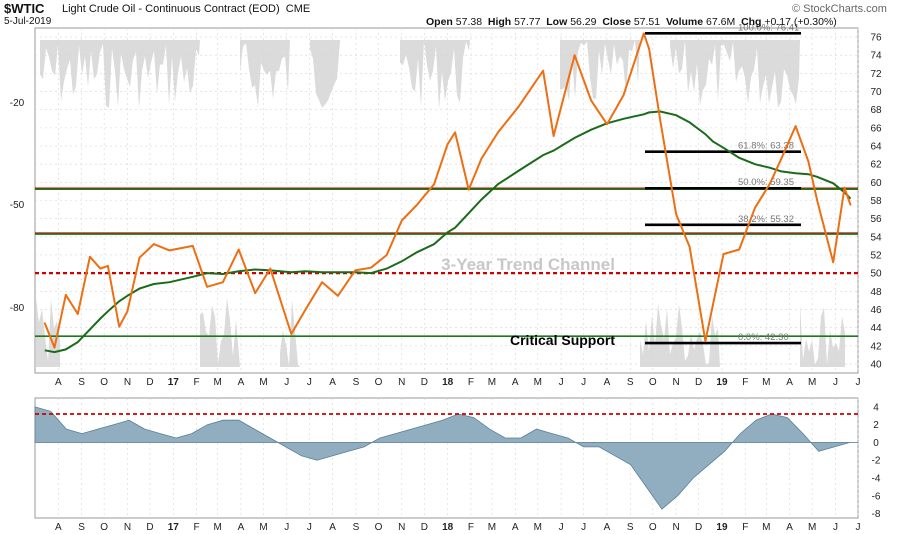 This screenshot has width=900, height=534. What do you see at coordinates (499, 22) in the screenshot?
I see `high-label: High` at bounding box center [499, 22].